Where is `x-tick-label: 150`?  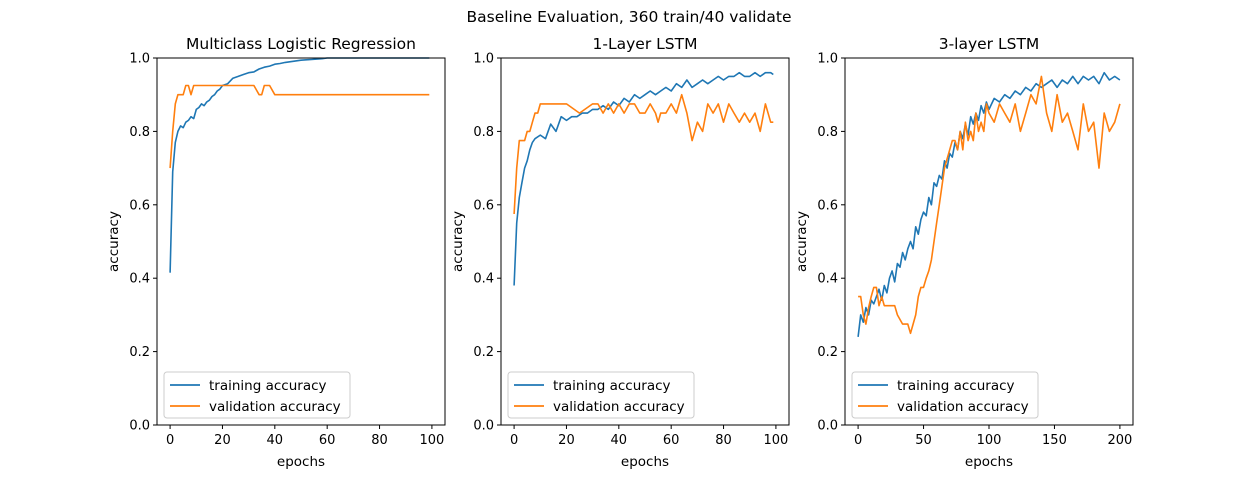 x-tick-label: 150 is located at coordinates (1054, 440).